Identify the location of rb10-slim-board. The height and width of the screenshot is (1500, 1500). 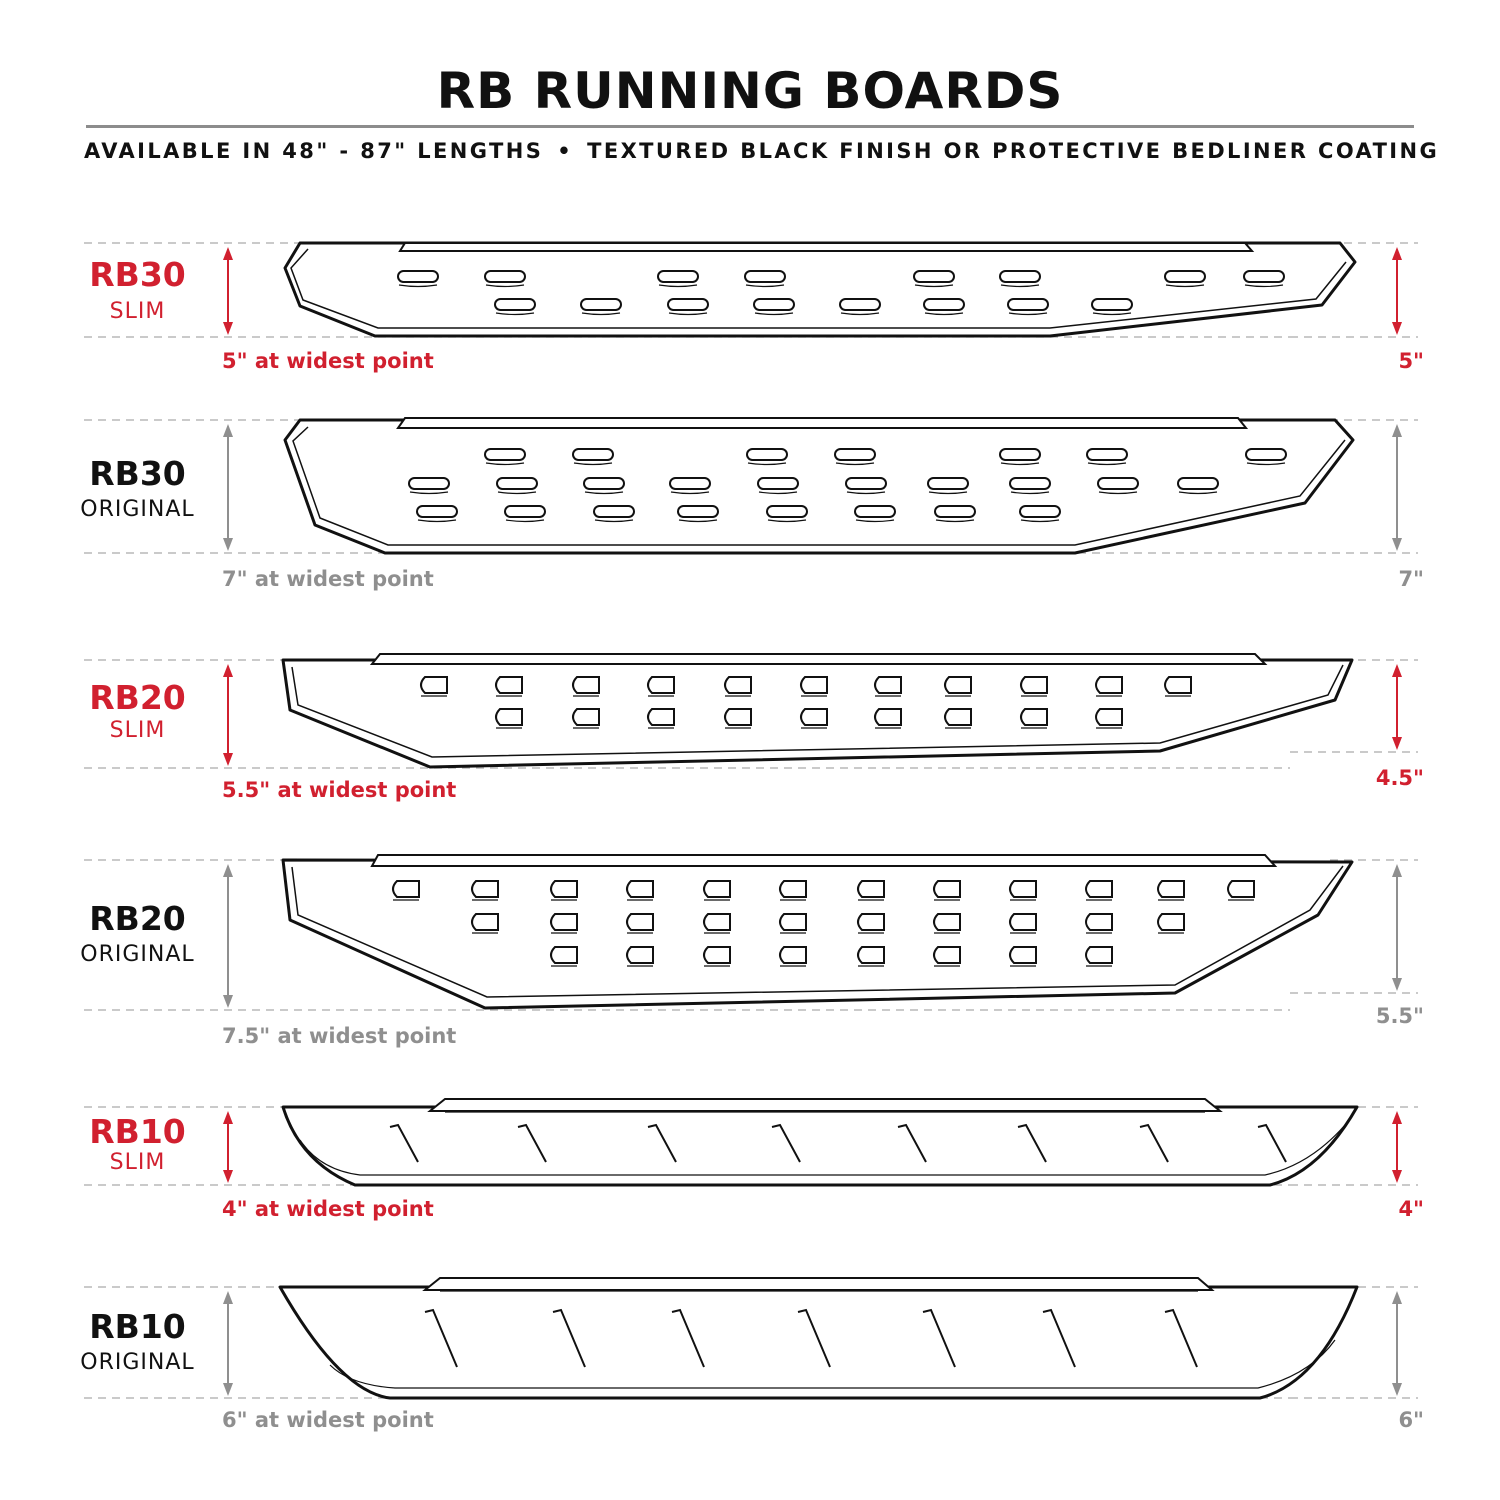
(820, 1146).